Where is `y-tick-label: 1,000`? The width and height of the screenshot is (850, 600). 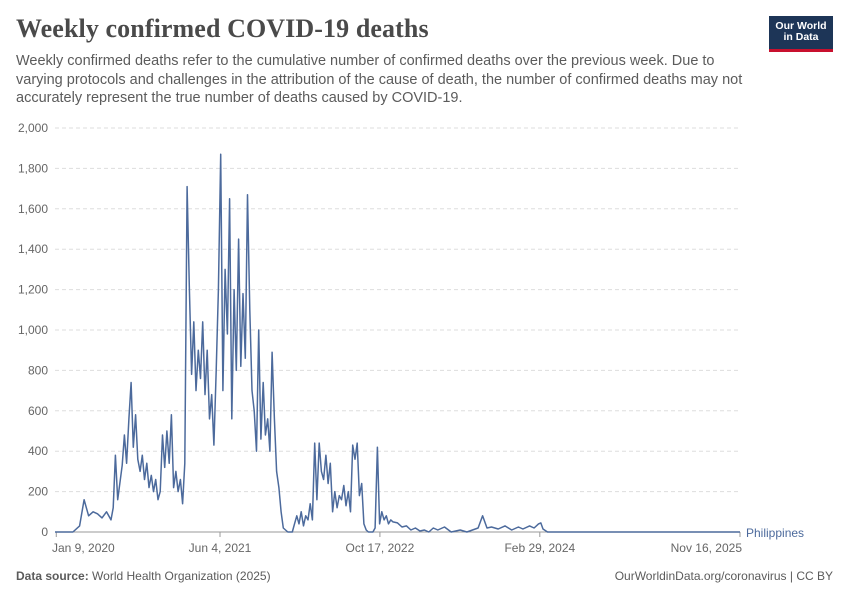 y-tick-label: 1,000 is located at coordinates (33, 330).